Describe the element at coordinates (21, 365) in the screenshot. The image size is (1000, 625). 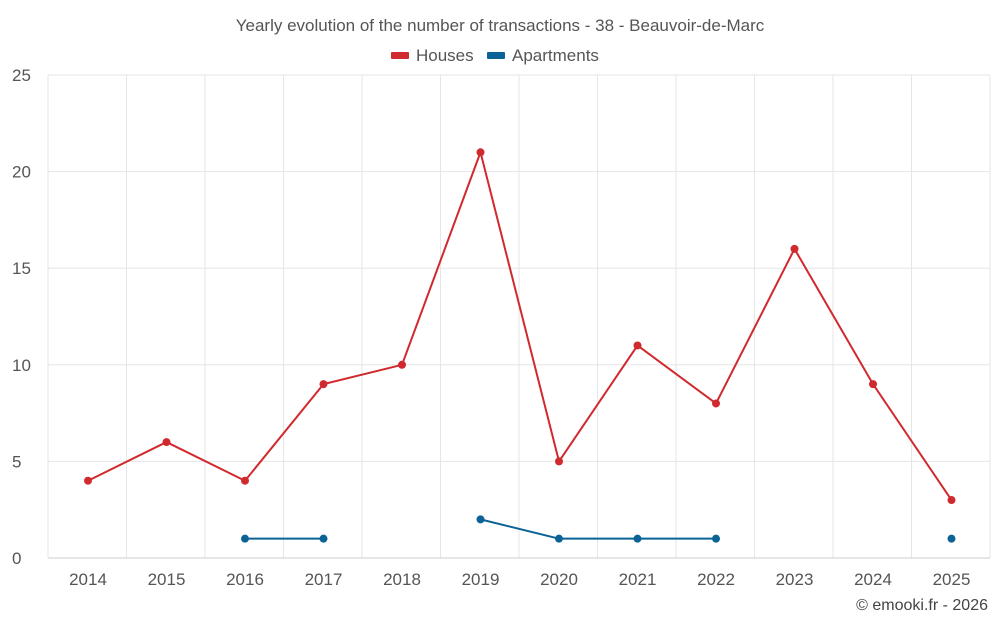
I see `y-tick-label: 10` at that location.